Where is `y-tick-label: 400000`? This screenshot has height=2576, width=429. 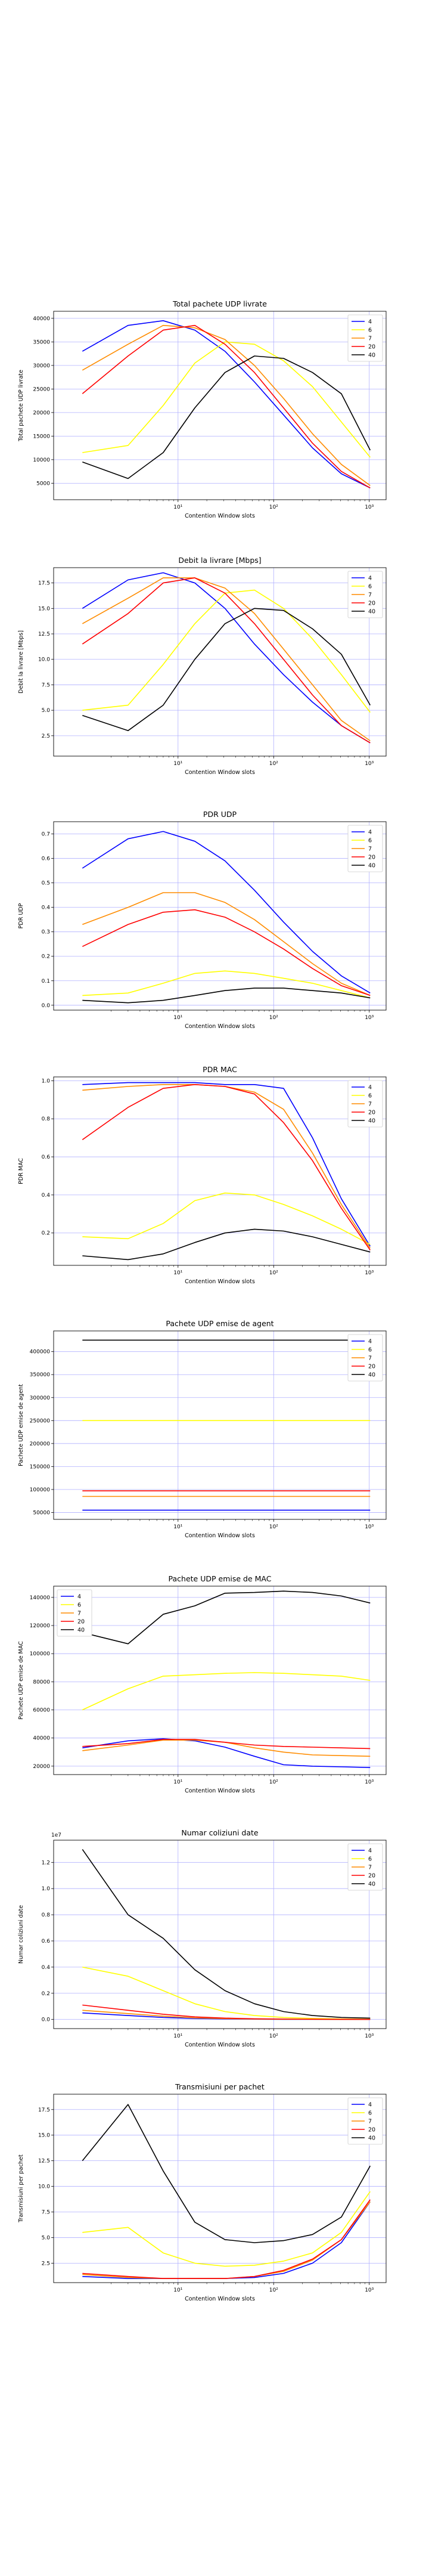 y-tick-label: 400000 is located at coordinates (40, 1352).